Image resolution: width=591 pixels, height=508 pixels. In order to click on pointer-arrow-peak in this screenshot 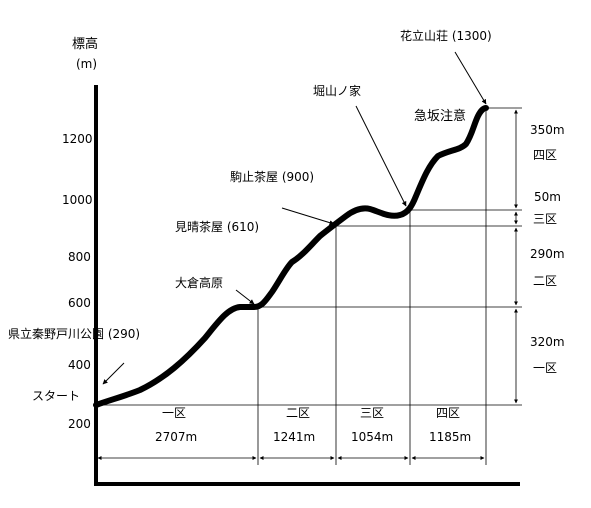, I will do `click(470, 78)`.